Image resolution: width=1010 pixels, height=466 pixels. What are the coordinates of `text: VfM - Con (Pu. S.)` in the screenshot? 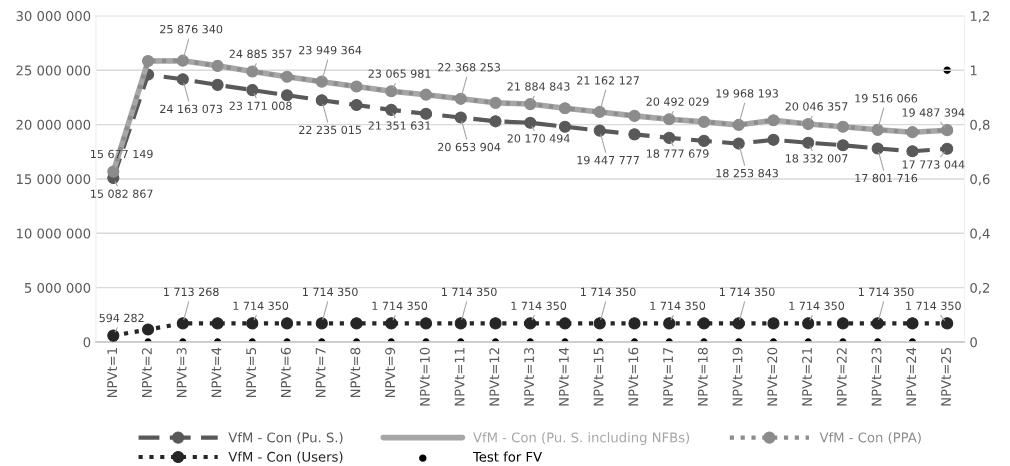 It's located at (285, 438).